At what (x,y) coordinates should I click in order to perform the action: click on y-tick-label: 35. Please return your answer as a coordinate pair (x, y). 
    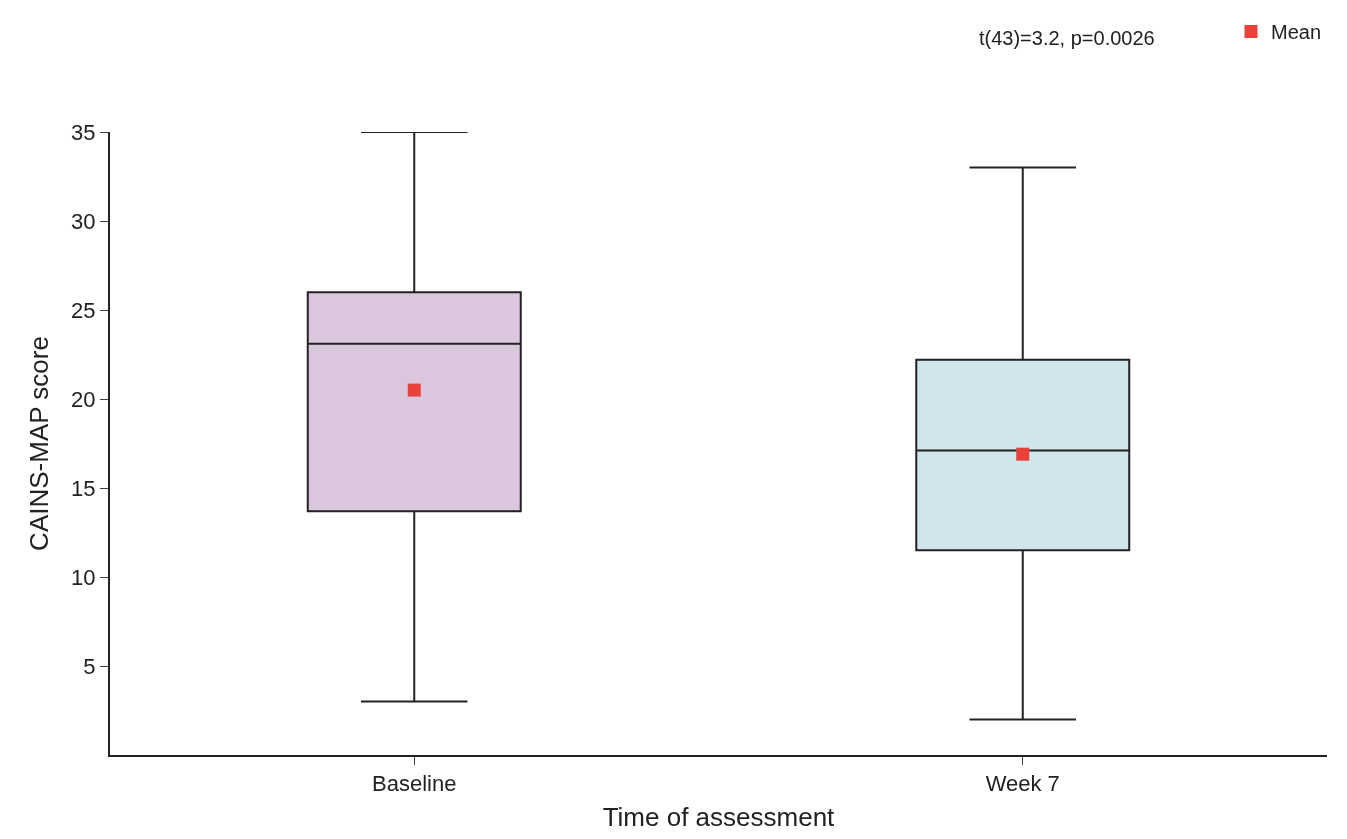
    Looking at the image, I should click on (83, 132).